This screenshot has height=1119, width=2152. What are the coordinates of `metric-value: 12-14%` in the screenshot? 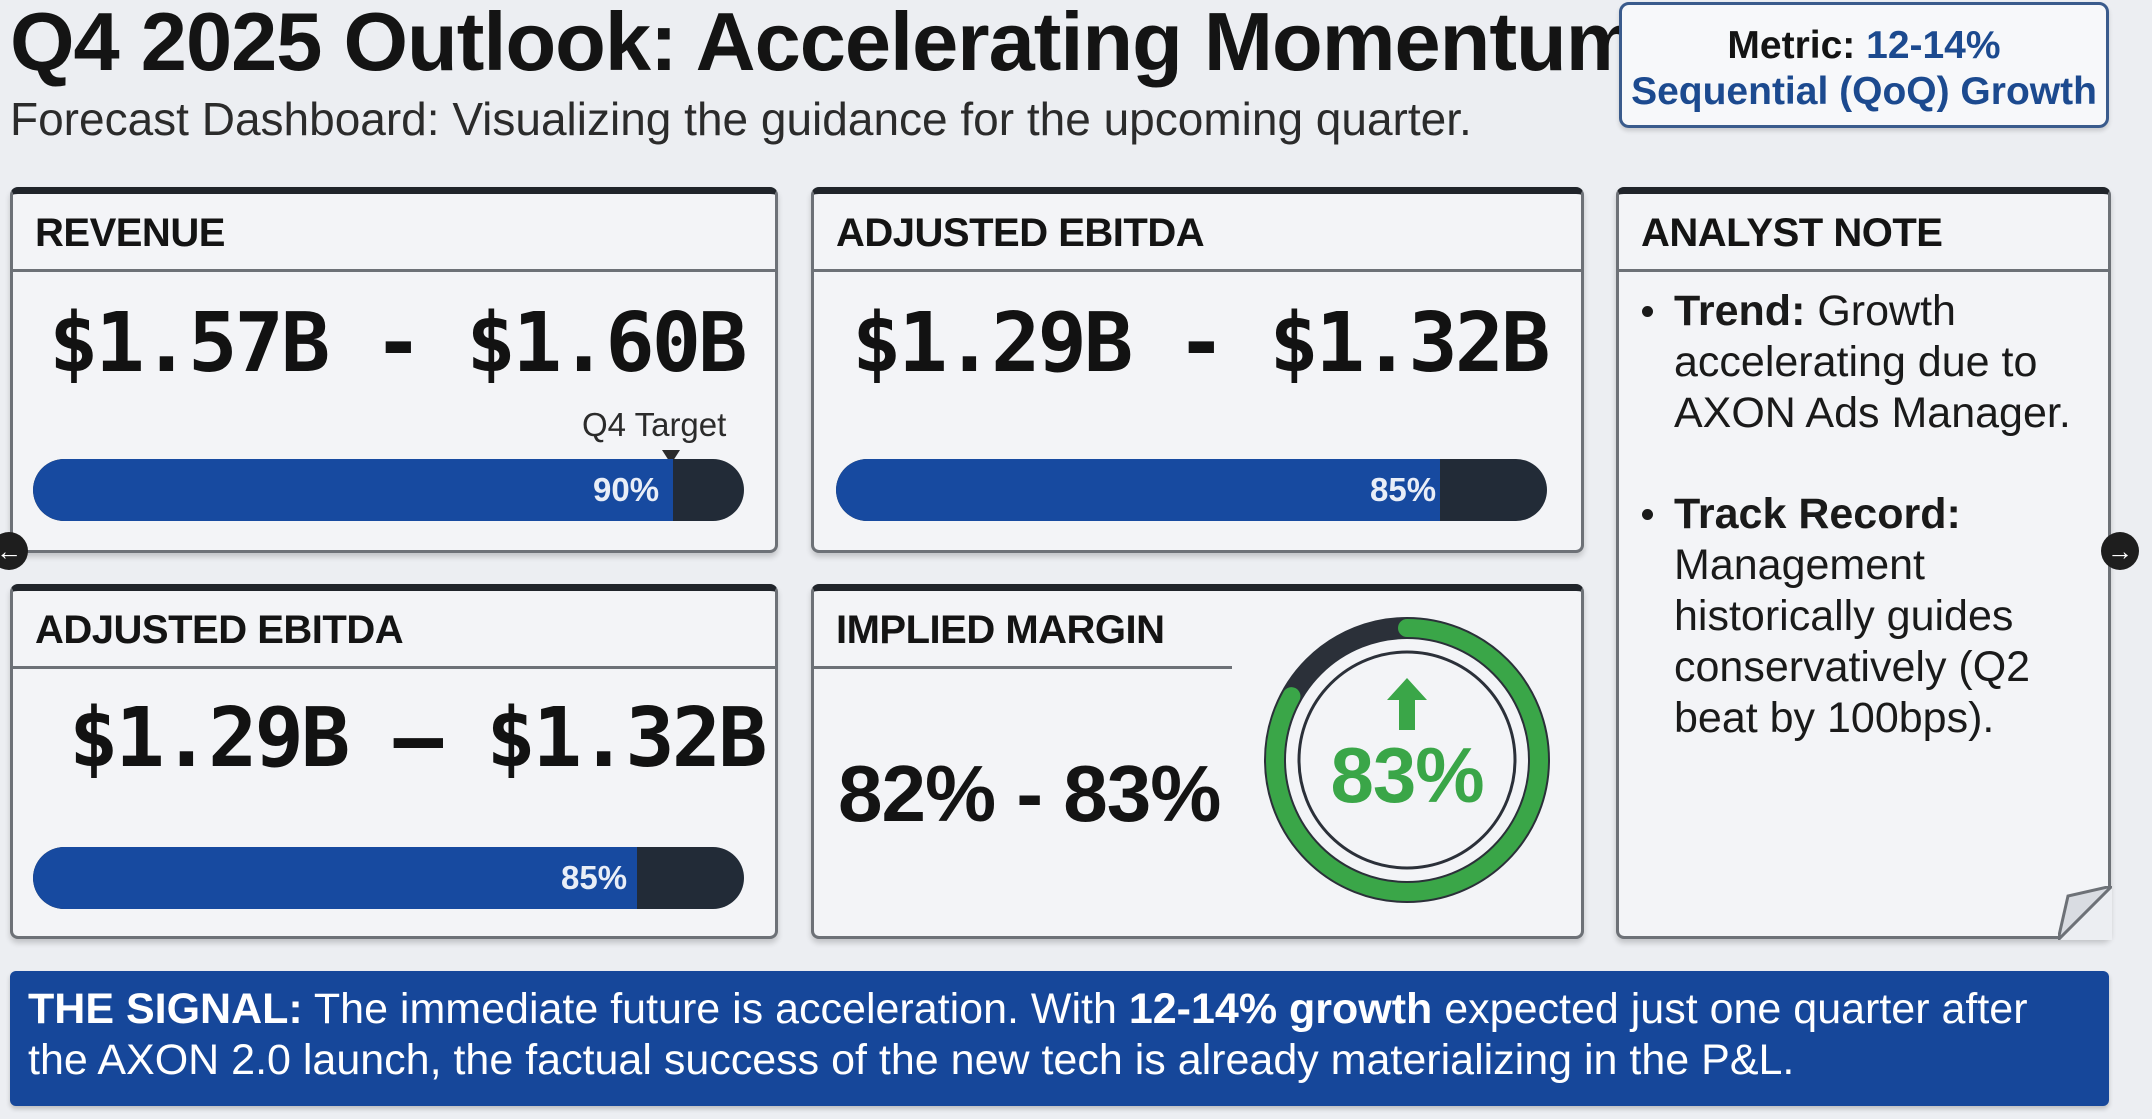 It's located at (1933, 45).